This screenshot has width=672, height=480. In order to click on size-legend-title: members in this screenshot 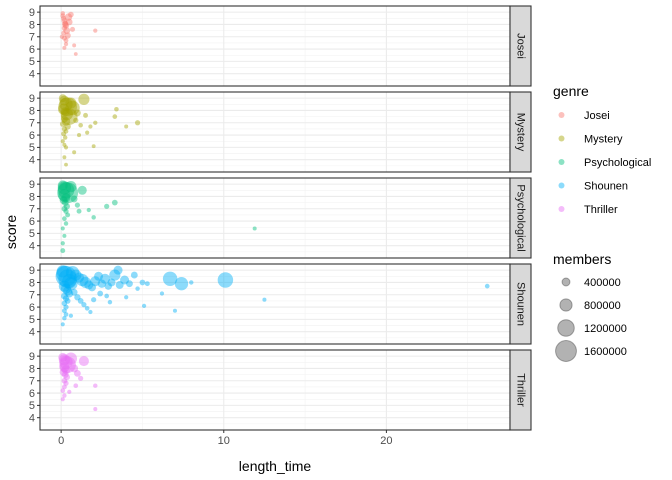, I will do `click(582, 259)`.